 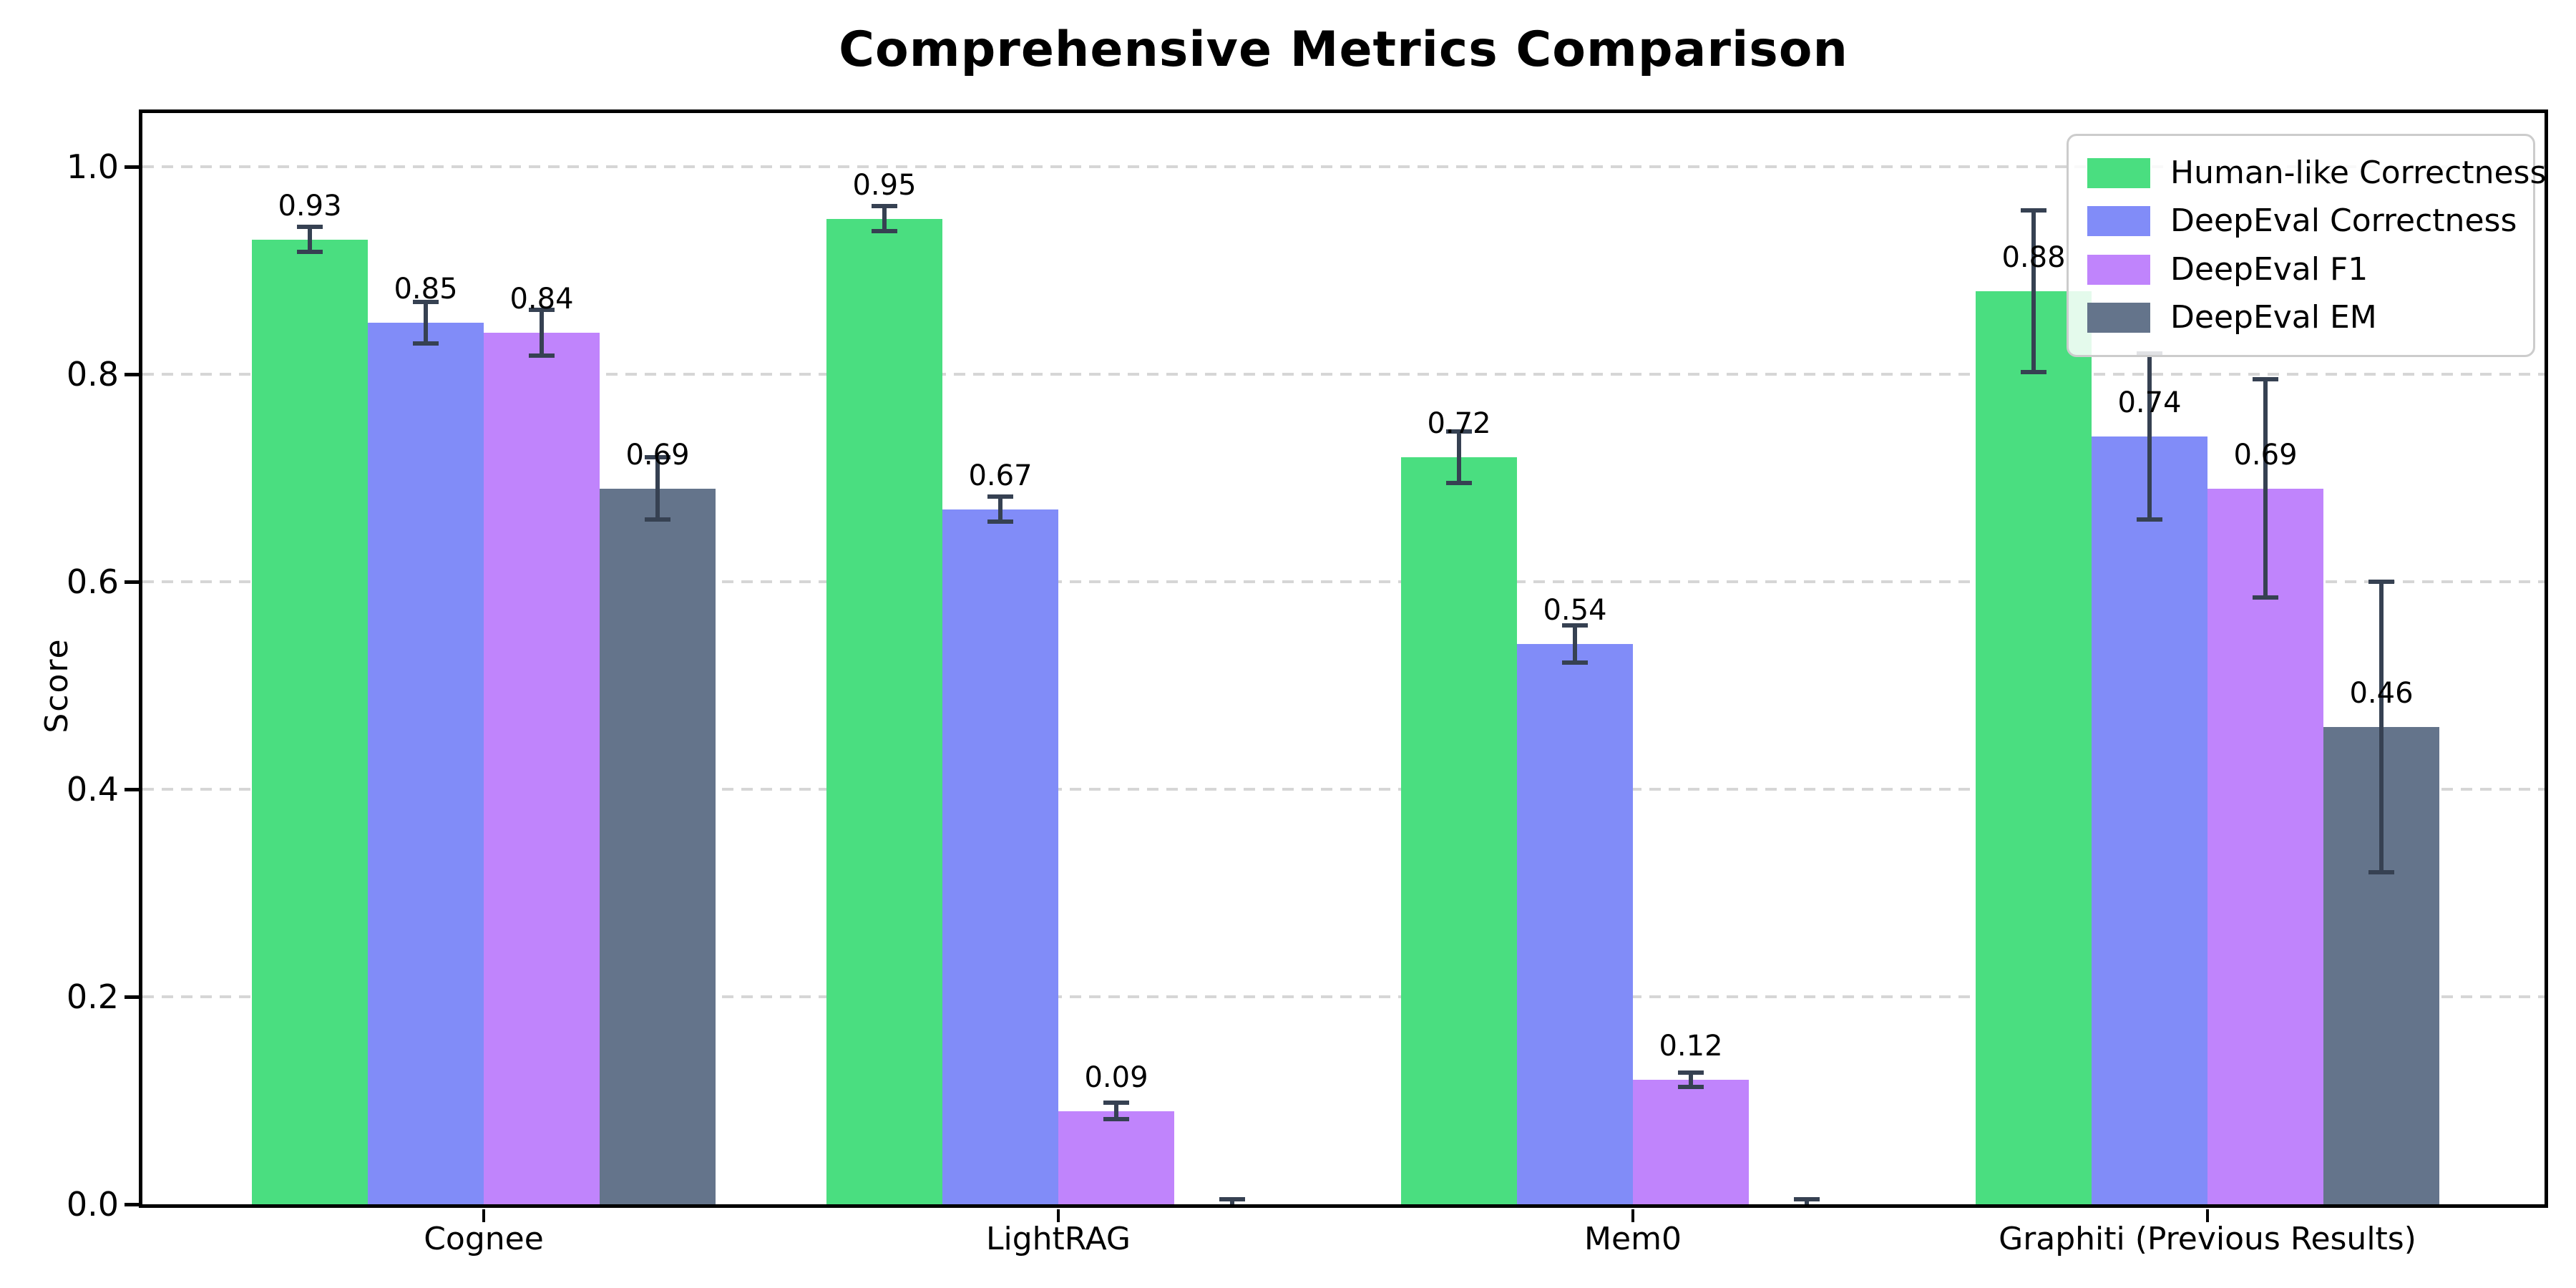 What do you see at coordinates (1116, 1077) in the screenshot?
I see `value-label: 0.09` at bounding box center [1116, 1077].